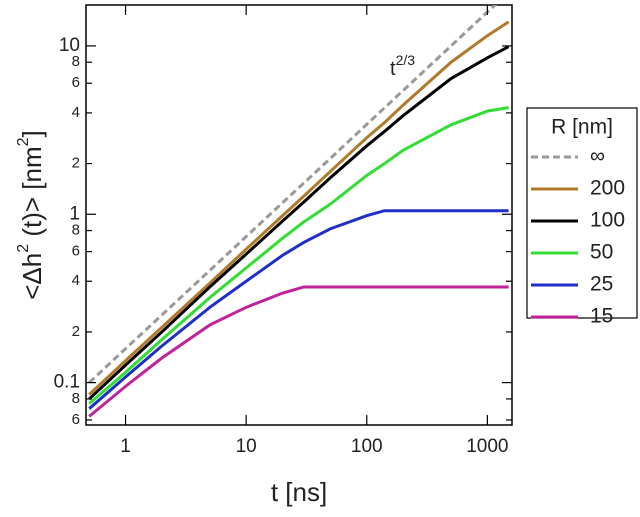 The height and width of the screenshot is (517, 640). Describe the element at coordinates (582, 127) in the screenshot. I see `legend-title: R [nm]` at that location.